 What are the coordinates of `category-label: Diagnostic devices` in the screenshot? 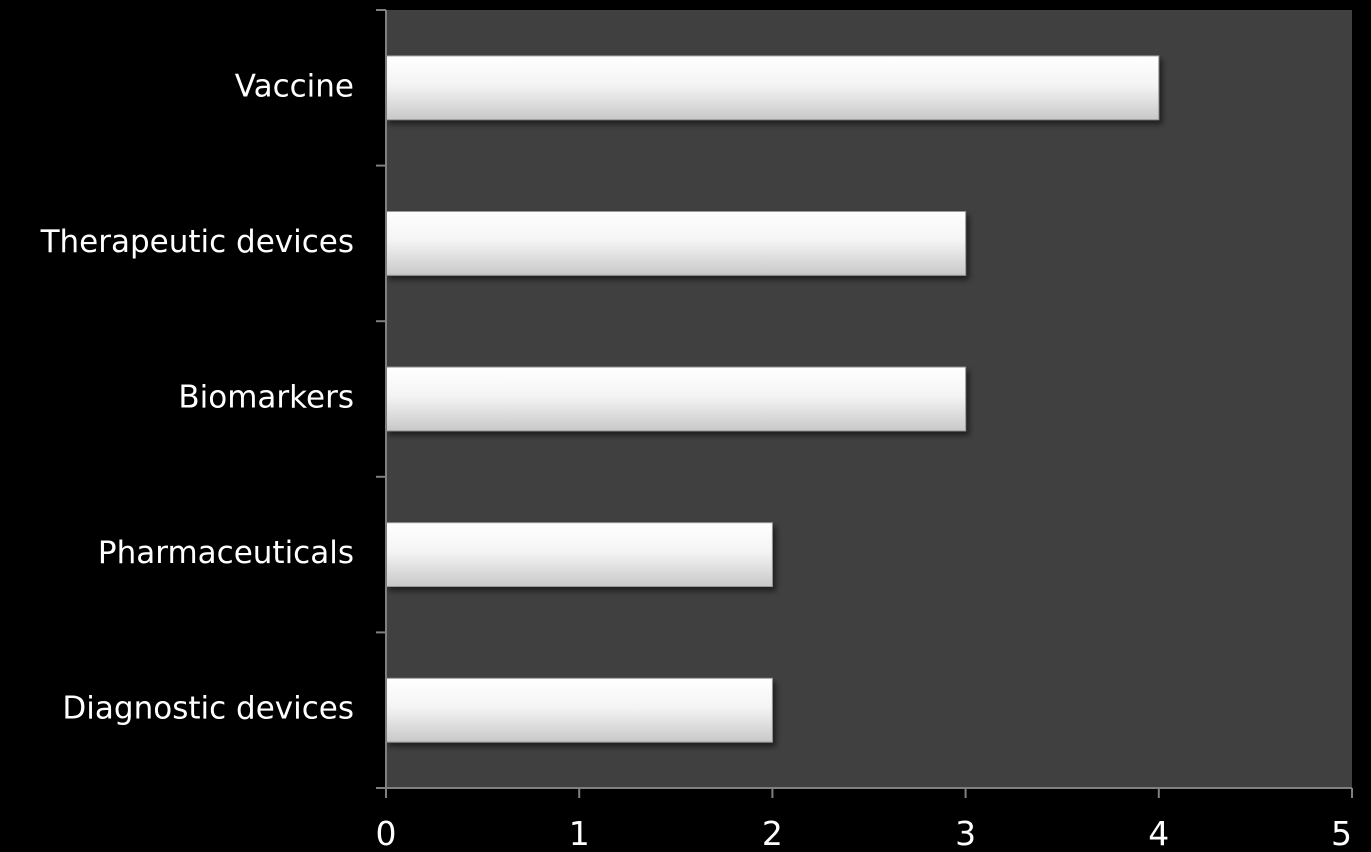 It's located at (208, 709).